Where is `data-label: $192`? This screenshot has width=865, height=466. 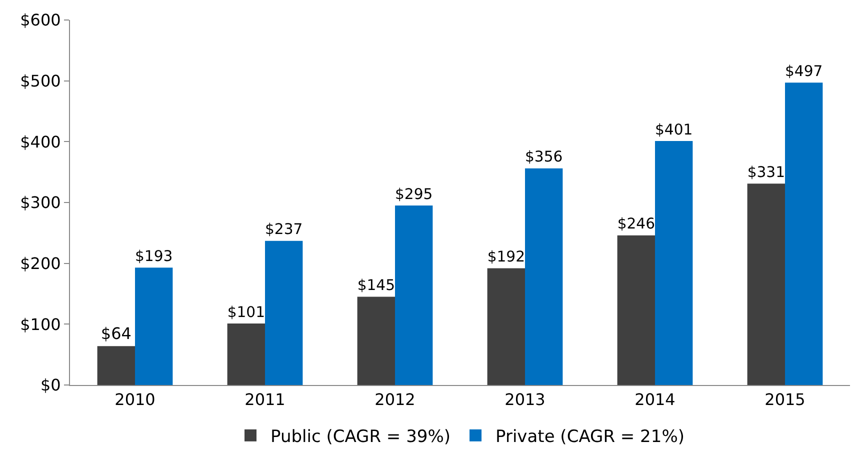 data-label: $192 is located at coordinates (506, 257).